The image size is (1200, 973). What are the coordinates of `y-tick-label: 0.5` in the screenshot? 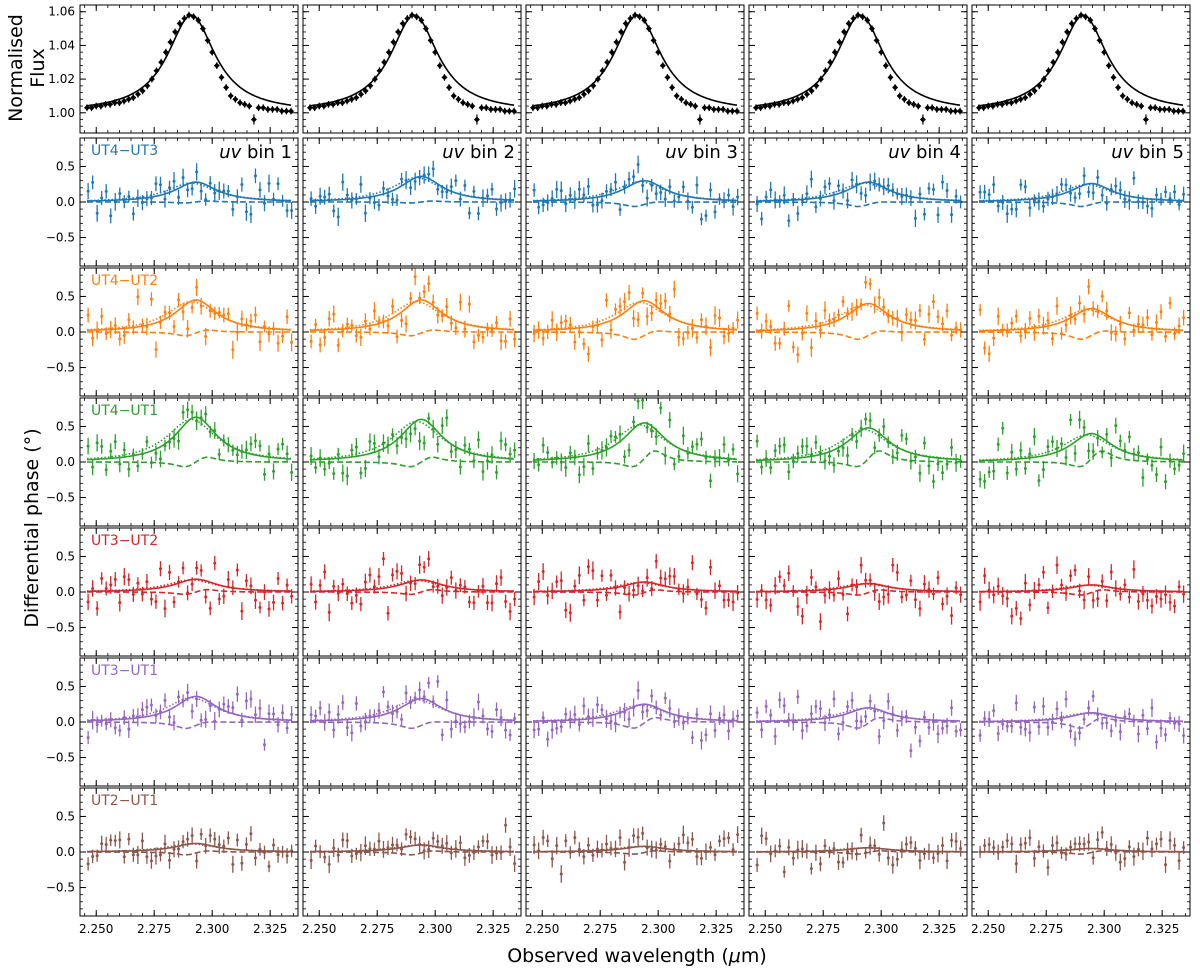 It's located at (65, 686).